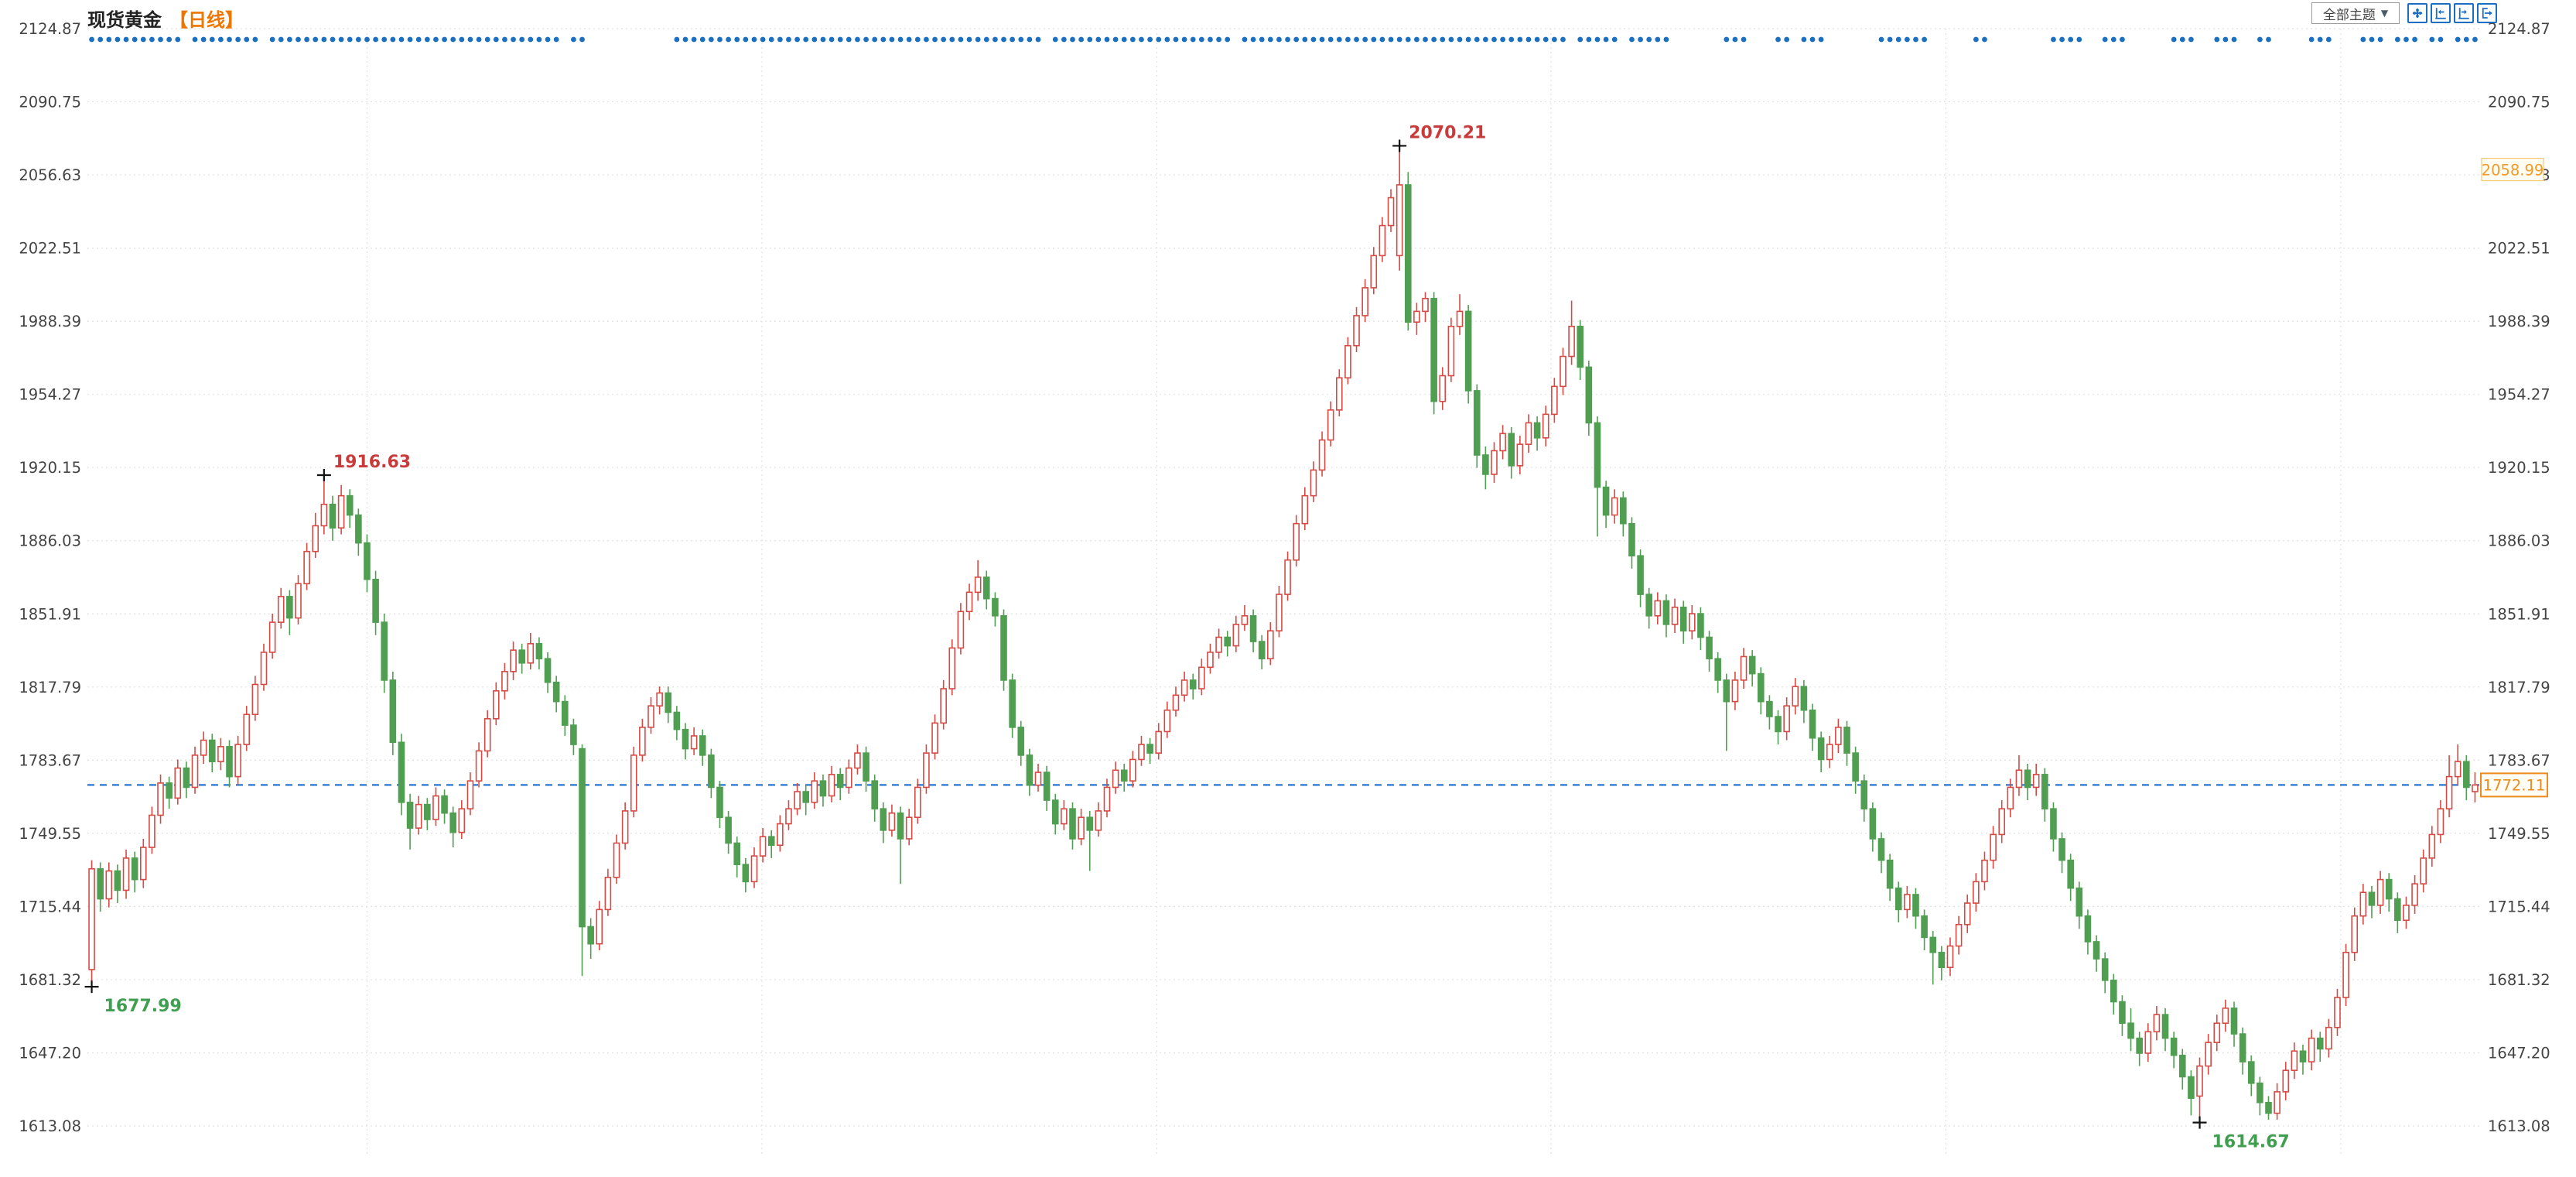 The height and width of the screenshot is (1177, 2576). I want to click on y-axis-label-right: 2124.87, so click(2519, 29).